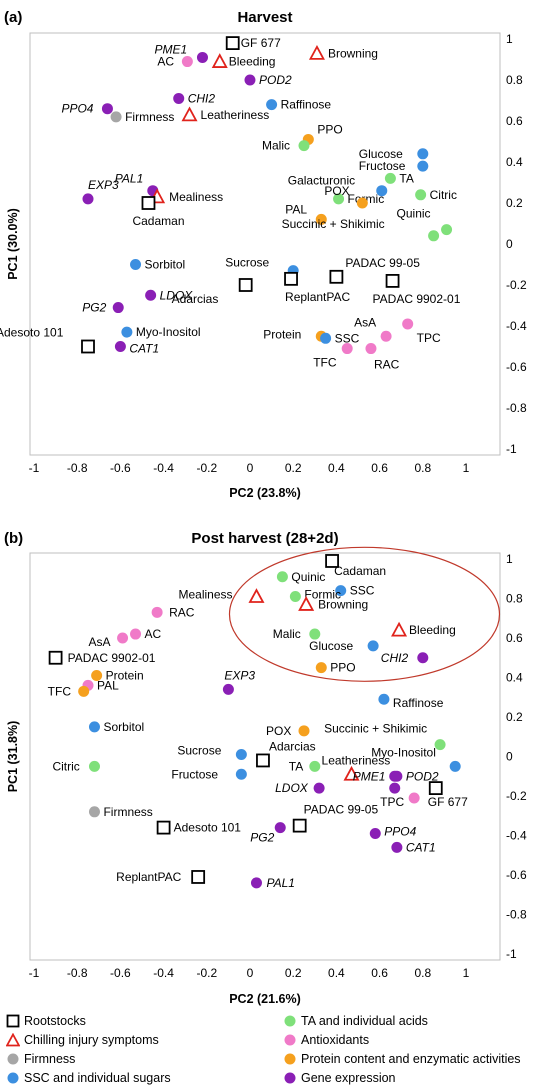 Image resolution: width=550 pixels, height=1089 pixels. I want to click on x-tick-label: 1, so click(466, 468).